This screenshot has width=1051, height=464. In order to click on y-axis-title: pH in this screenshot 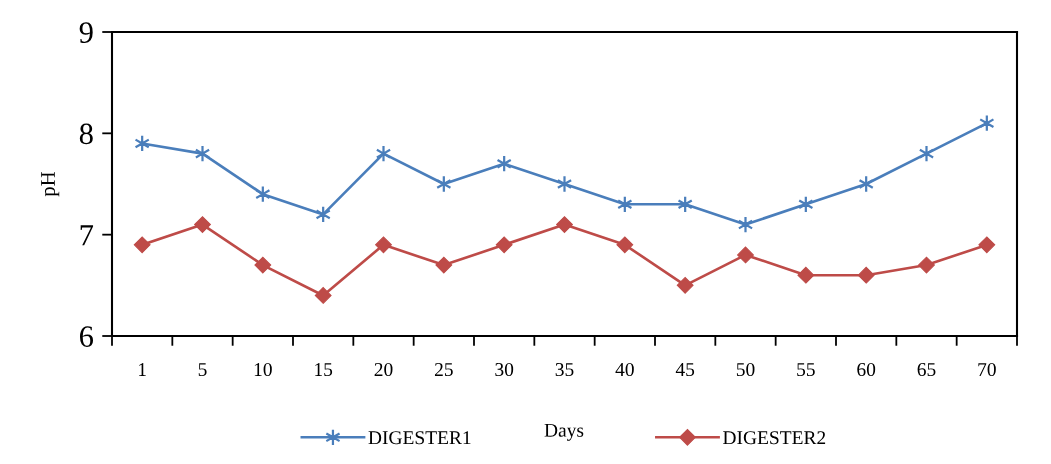, I will do `click(50, 184)`.